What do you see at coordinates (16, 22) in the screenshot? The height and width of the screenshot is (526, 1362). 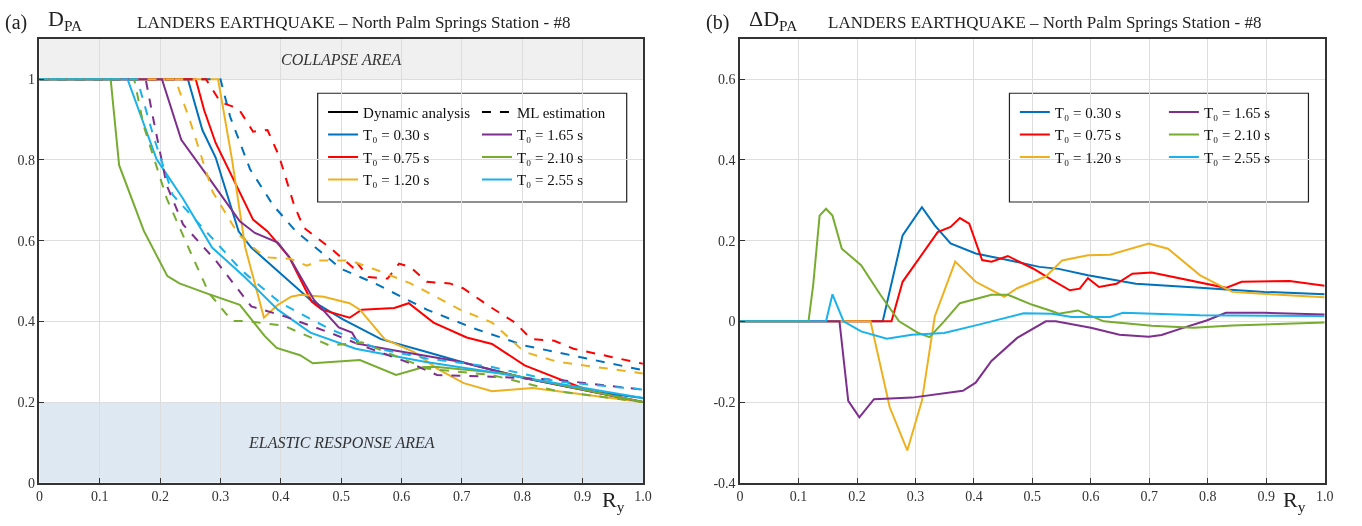 I see `text: (a)` at bounding box center [16, 22].